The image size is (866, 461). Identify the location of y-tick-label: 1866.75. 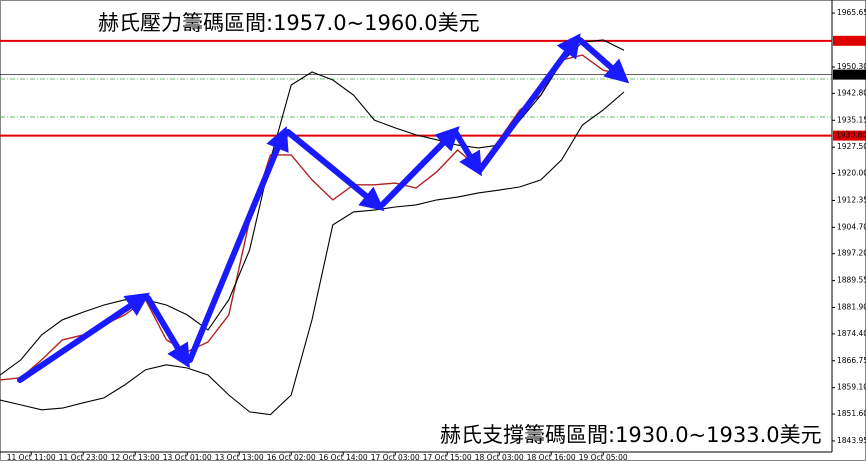
(851, 360).